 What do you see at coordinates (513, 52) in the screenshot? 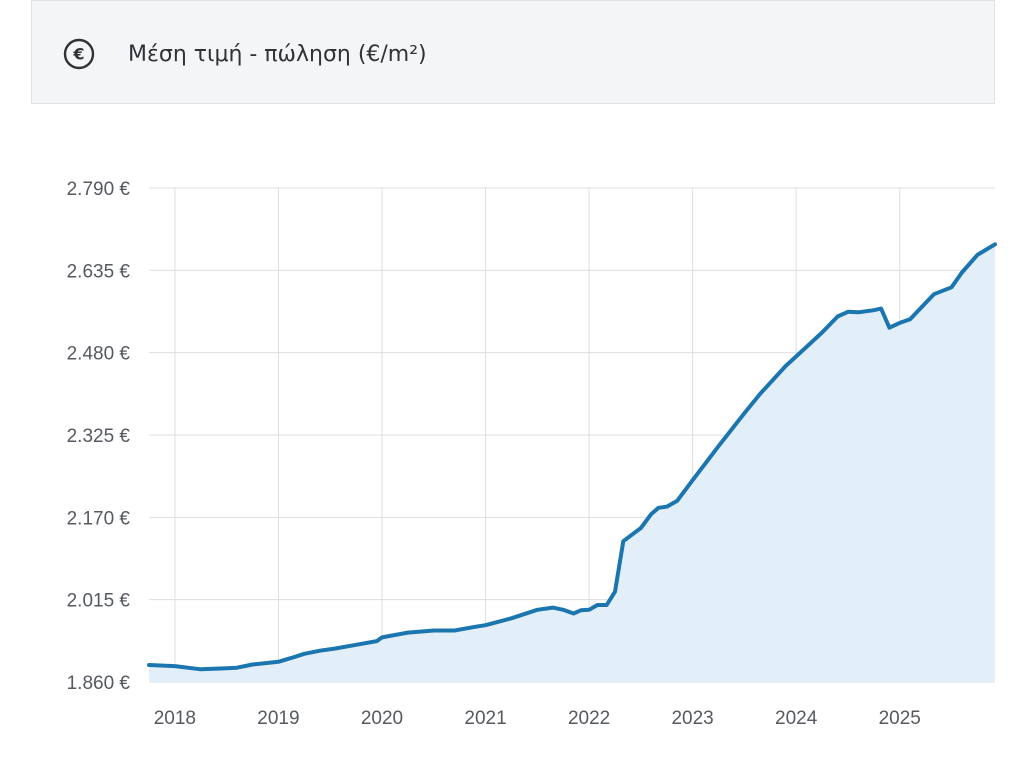
I see `chart-header: € Μέση τιμή - πώληση (€/m²)` at bounding box center [513, 52].